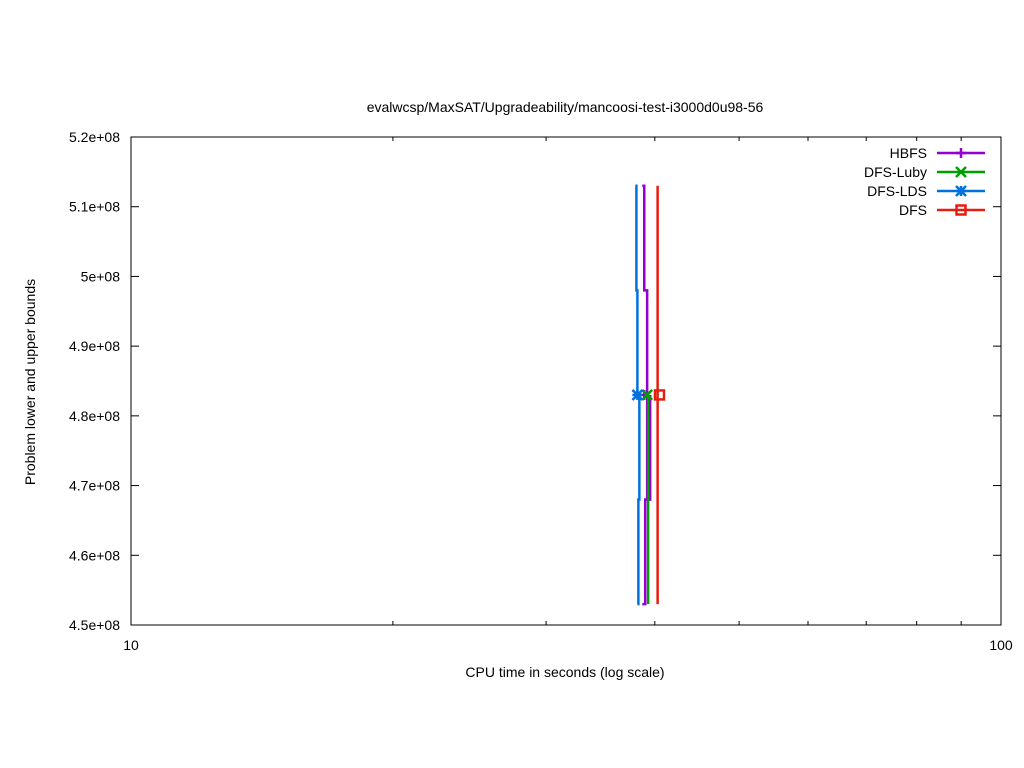 The height and width of the screenshot is (768, 1024). I want to click on series-dfs-luby, so click(647, 497).